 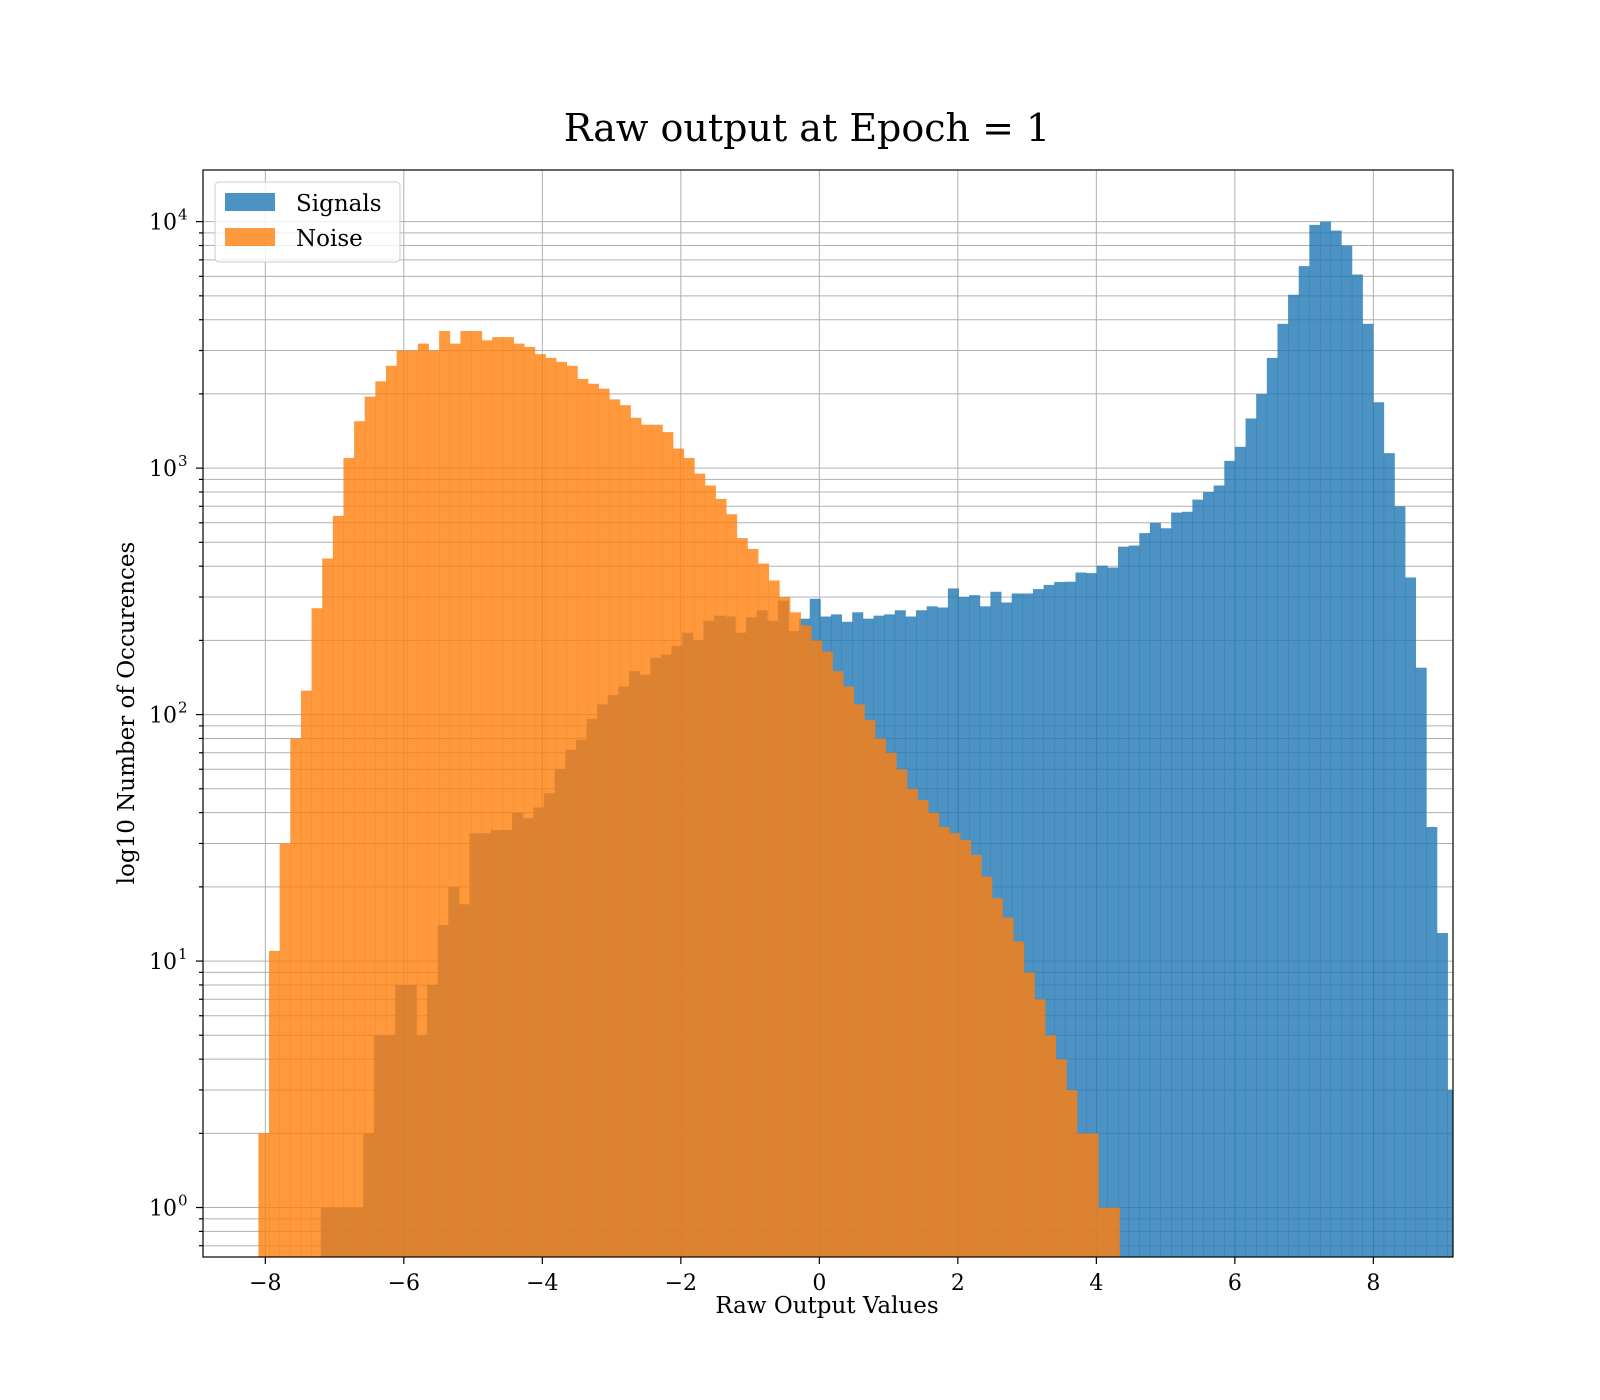 I want to click on y-tick-label-exponent: 3, so click(x=183, y=461).